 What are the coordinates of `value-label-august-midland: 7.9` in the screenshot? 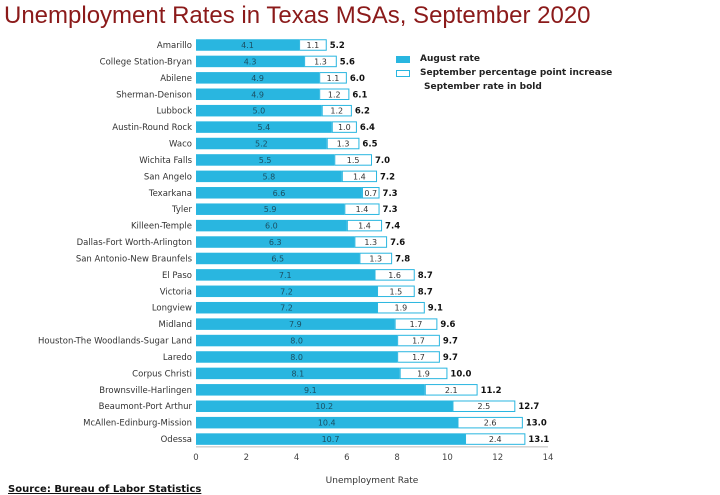 It's located at (295, 324).